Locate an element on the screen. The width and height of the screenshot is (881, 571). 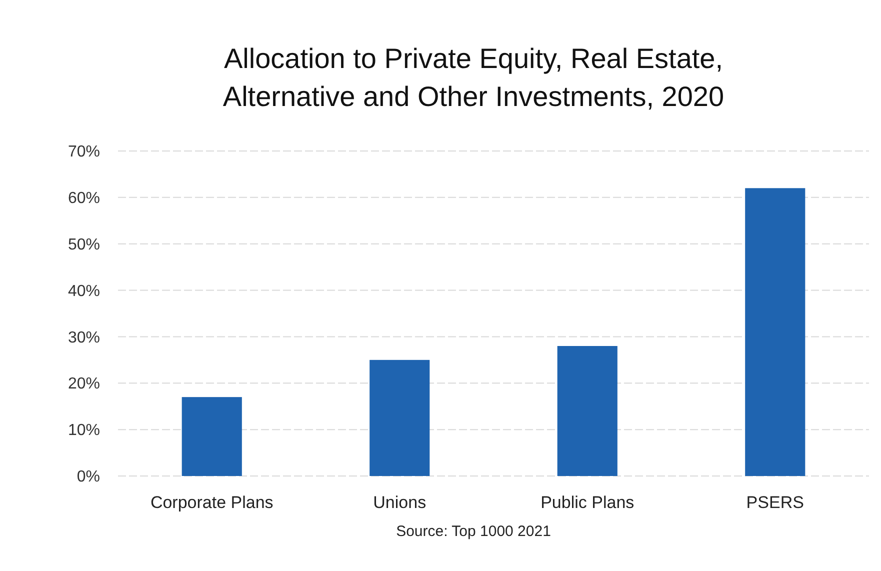
y-tick-label: 70% is located at coordinates (84, 152).